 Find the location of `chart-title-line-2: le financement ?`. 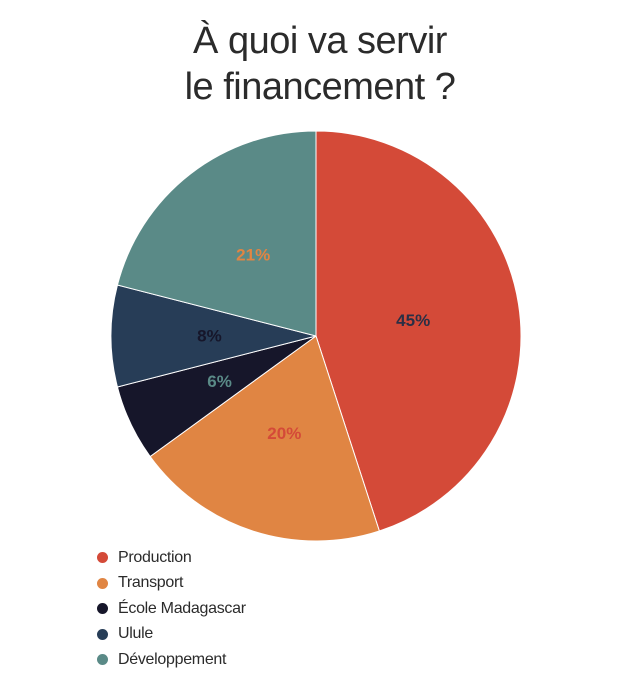

chart-title-line-2: le financement ? is located at coordinates (320, 87).